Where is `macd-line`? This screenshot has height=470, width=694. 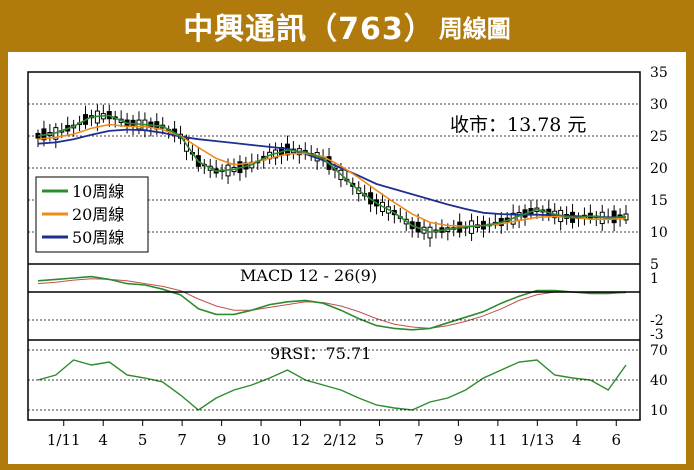 macd-line is located at coordinates (332, 303).